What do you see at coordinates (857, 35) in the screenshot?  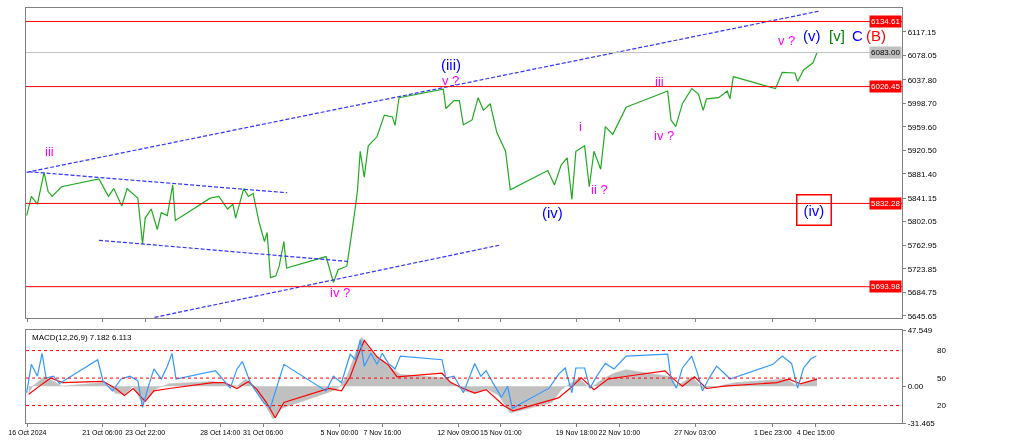 I see `annotation: C` at bounding box center [857, 35].